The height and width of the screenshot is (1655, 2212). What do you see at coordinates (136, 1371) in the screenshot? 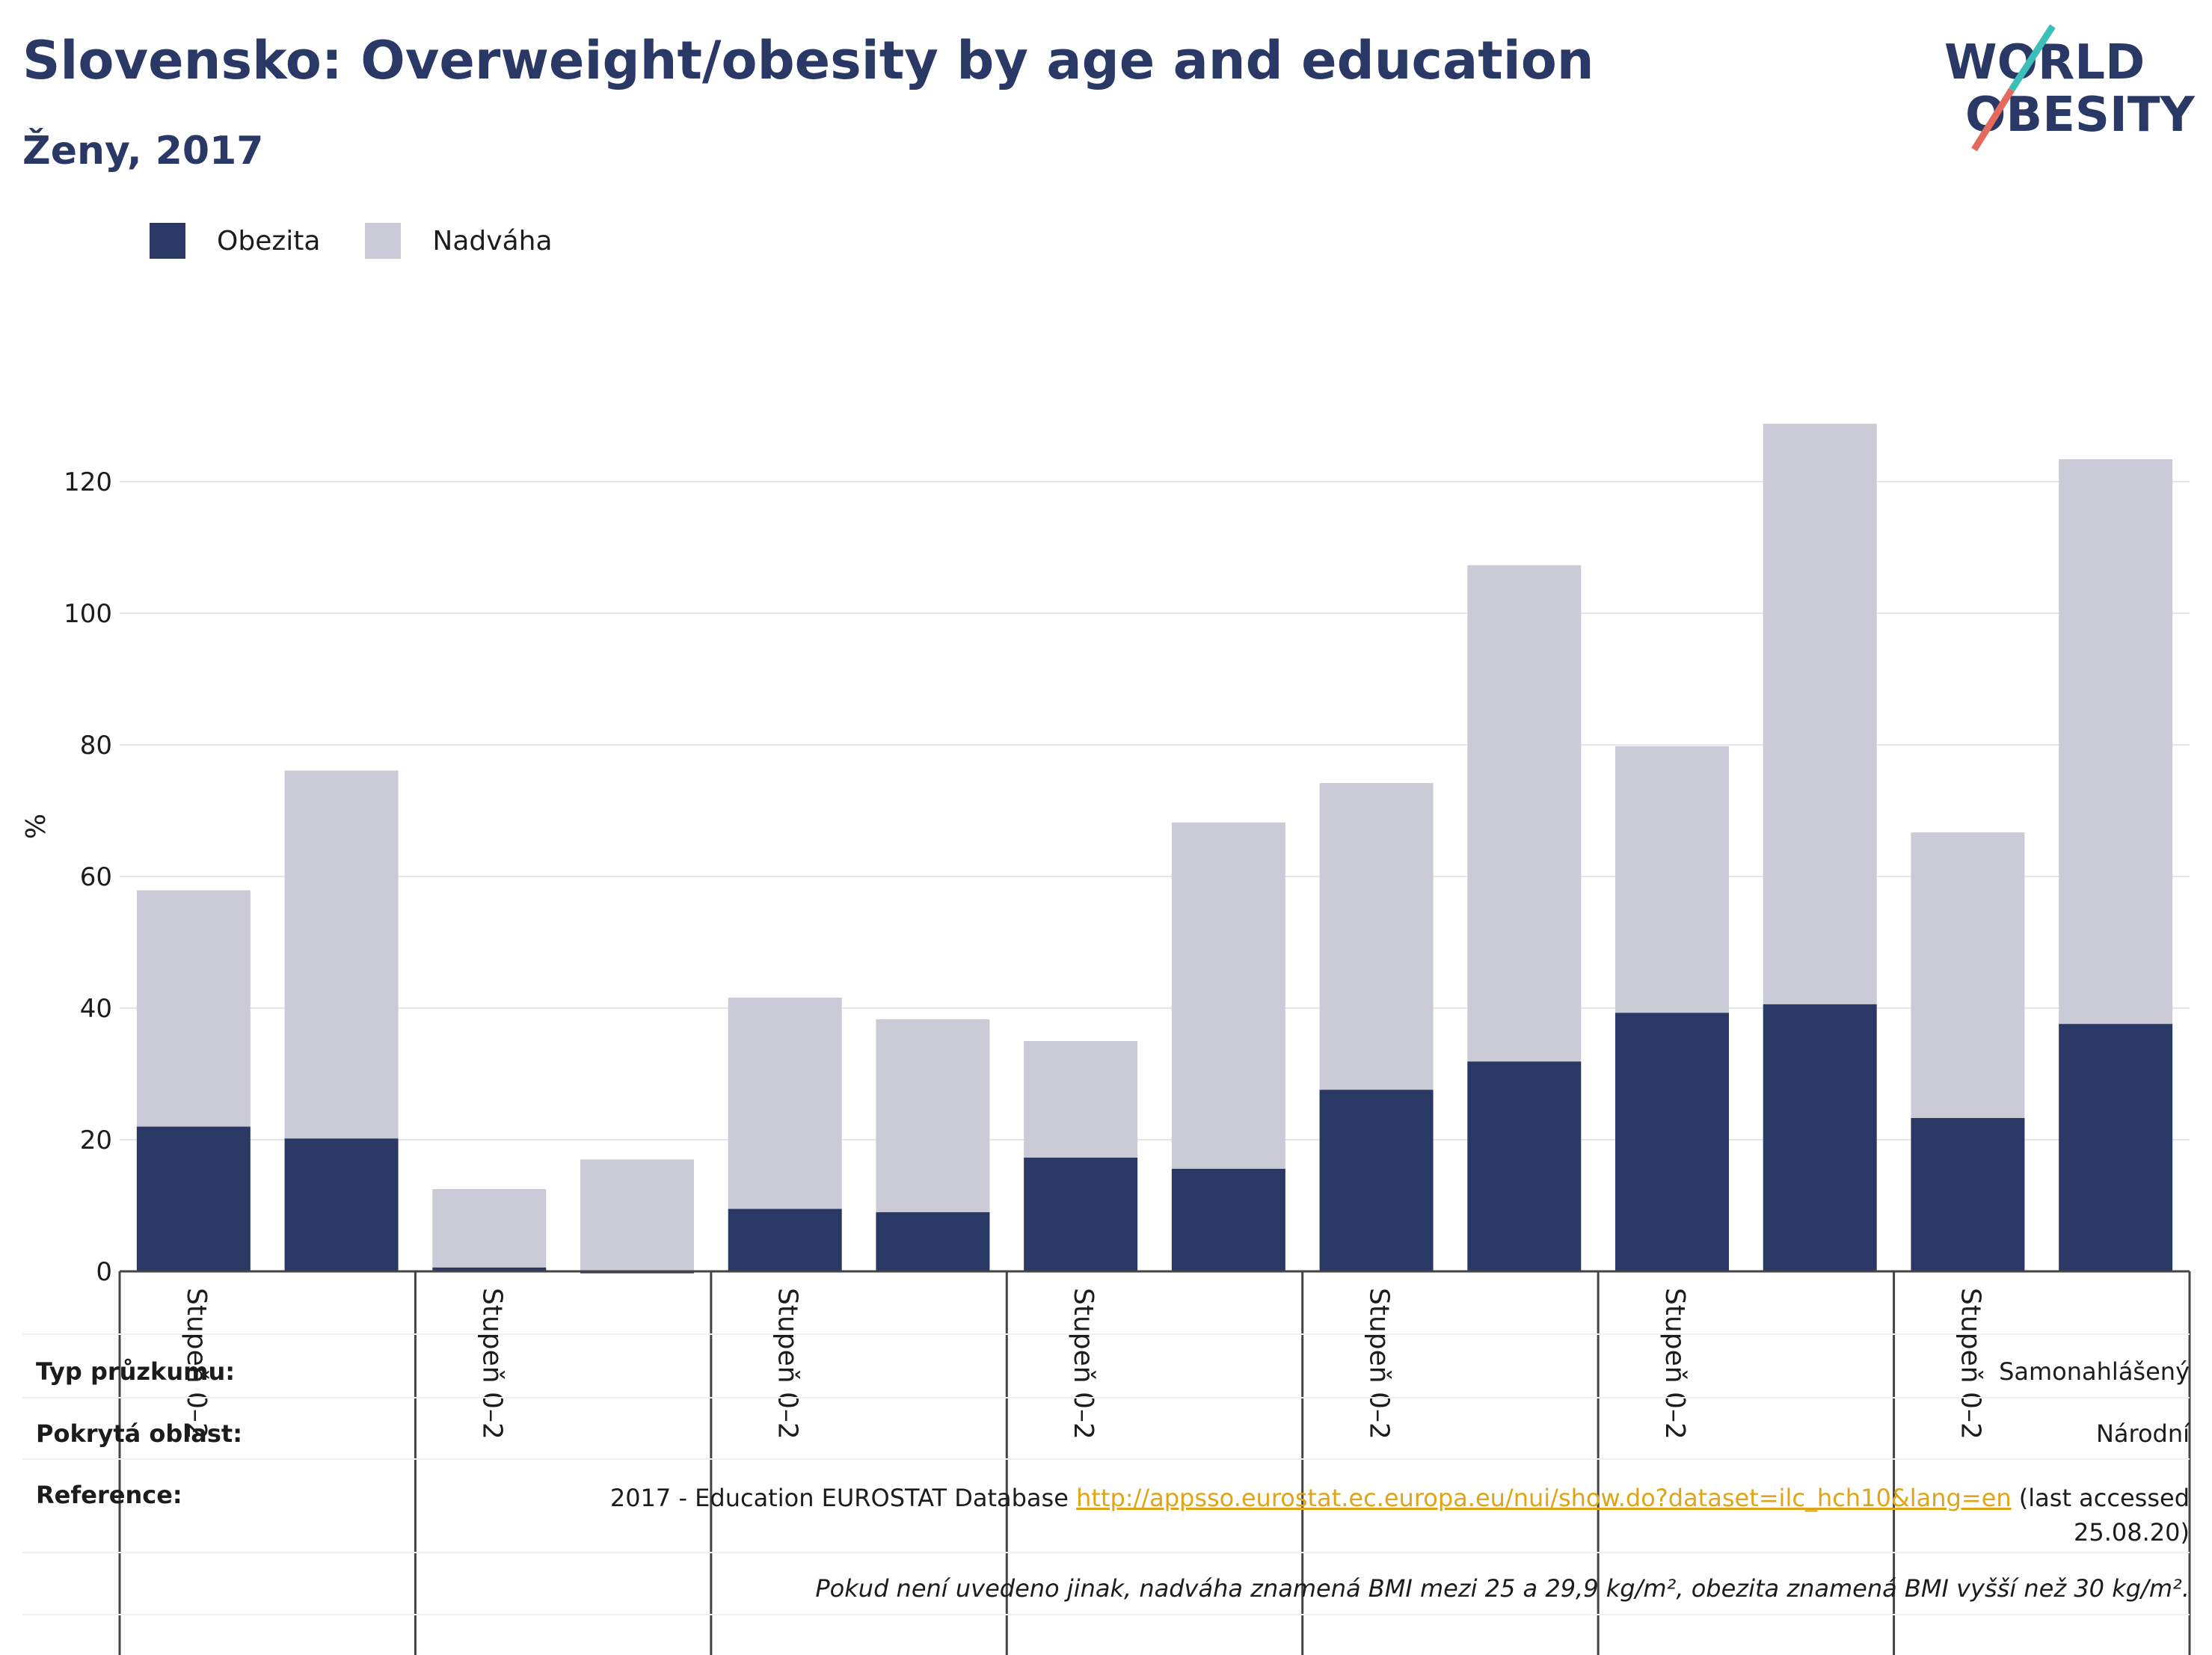
I see `survey-type-label: Typ průzkumu:` at bounding box center [136, 1371].